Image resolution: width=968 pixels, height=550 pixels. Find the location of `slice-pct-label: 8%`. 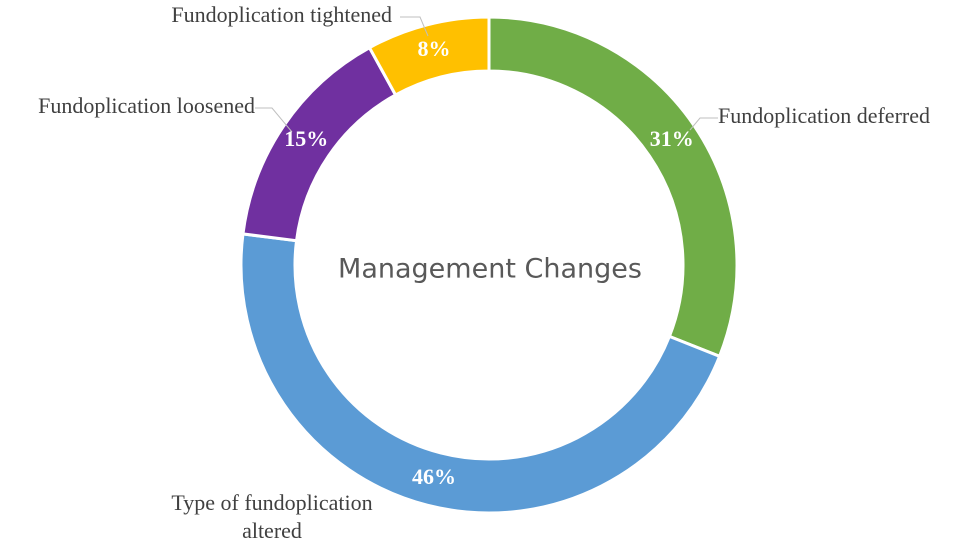

slice-pct-label: 8% is located at coordinates (434, 48).